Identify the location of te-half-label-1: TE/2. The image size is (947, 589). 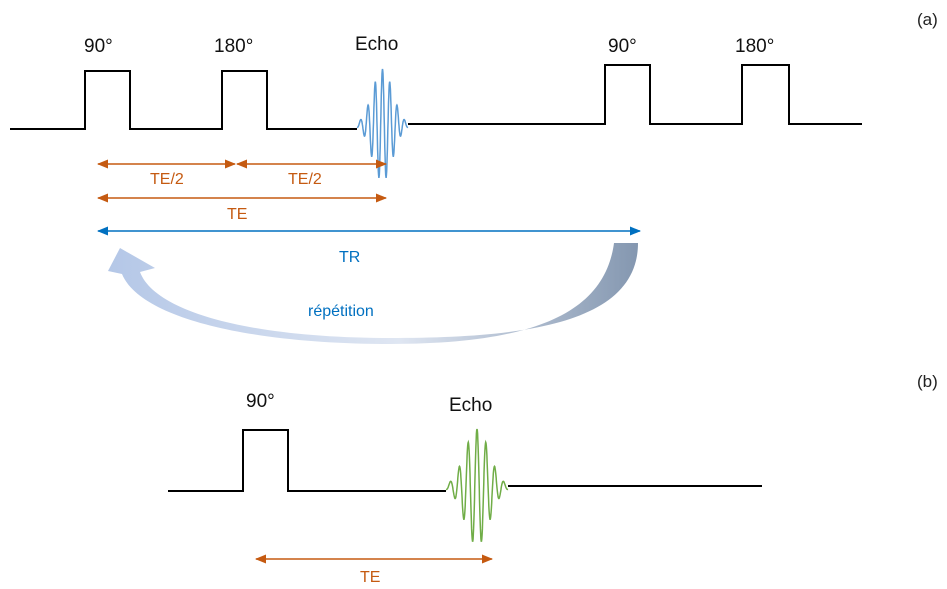
(167, 179).